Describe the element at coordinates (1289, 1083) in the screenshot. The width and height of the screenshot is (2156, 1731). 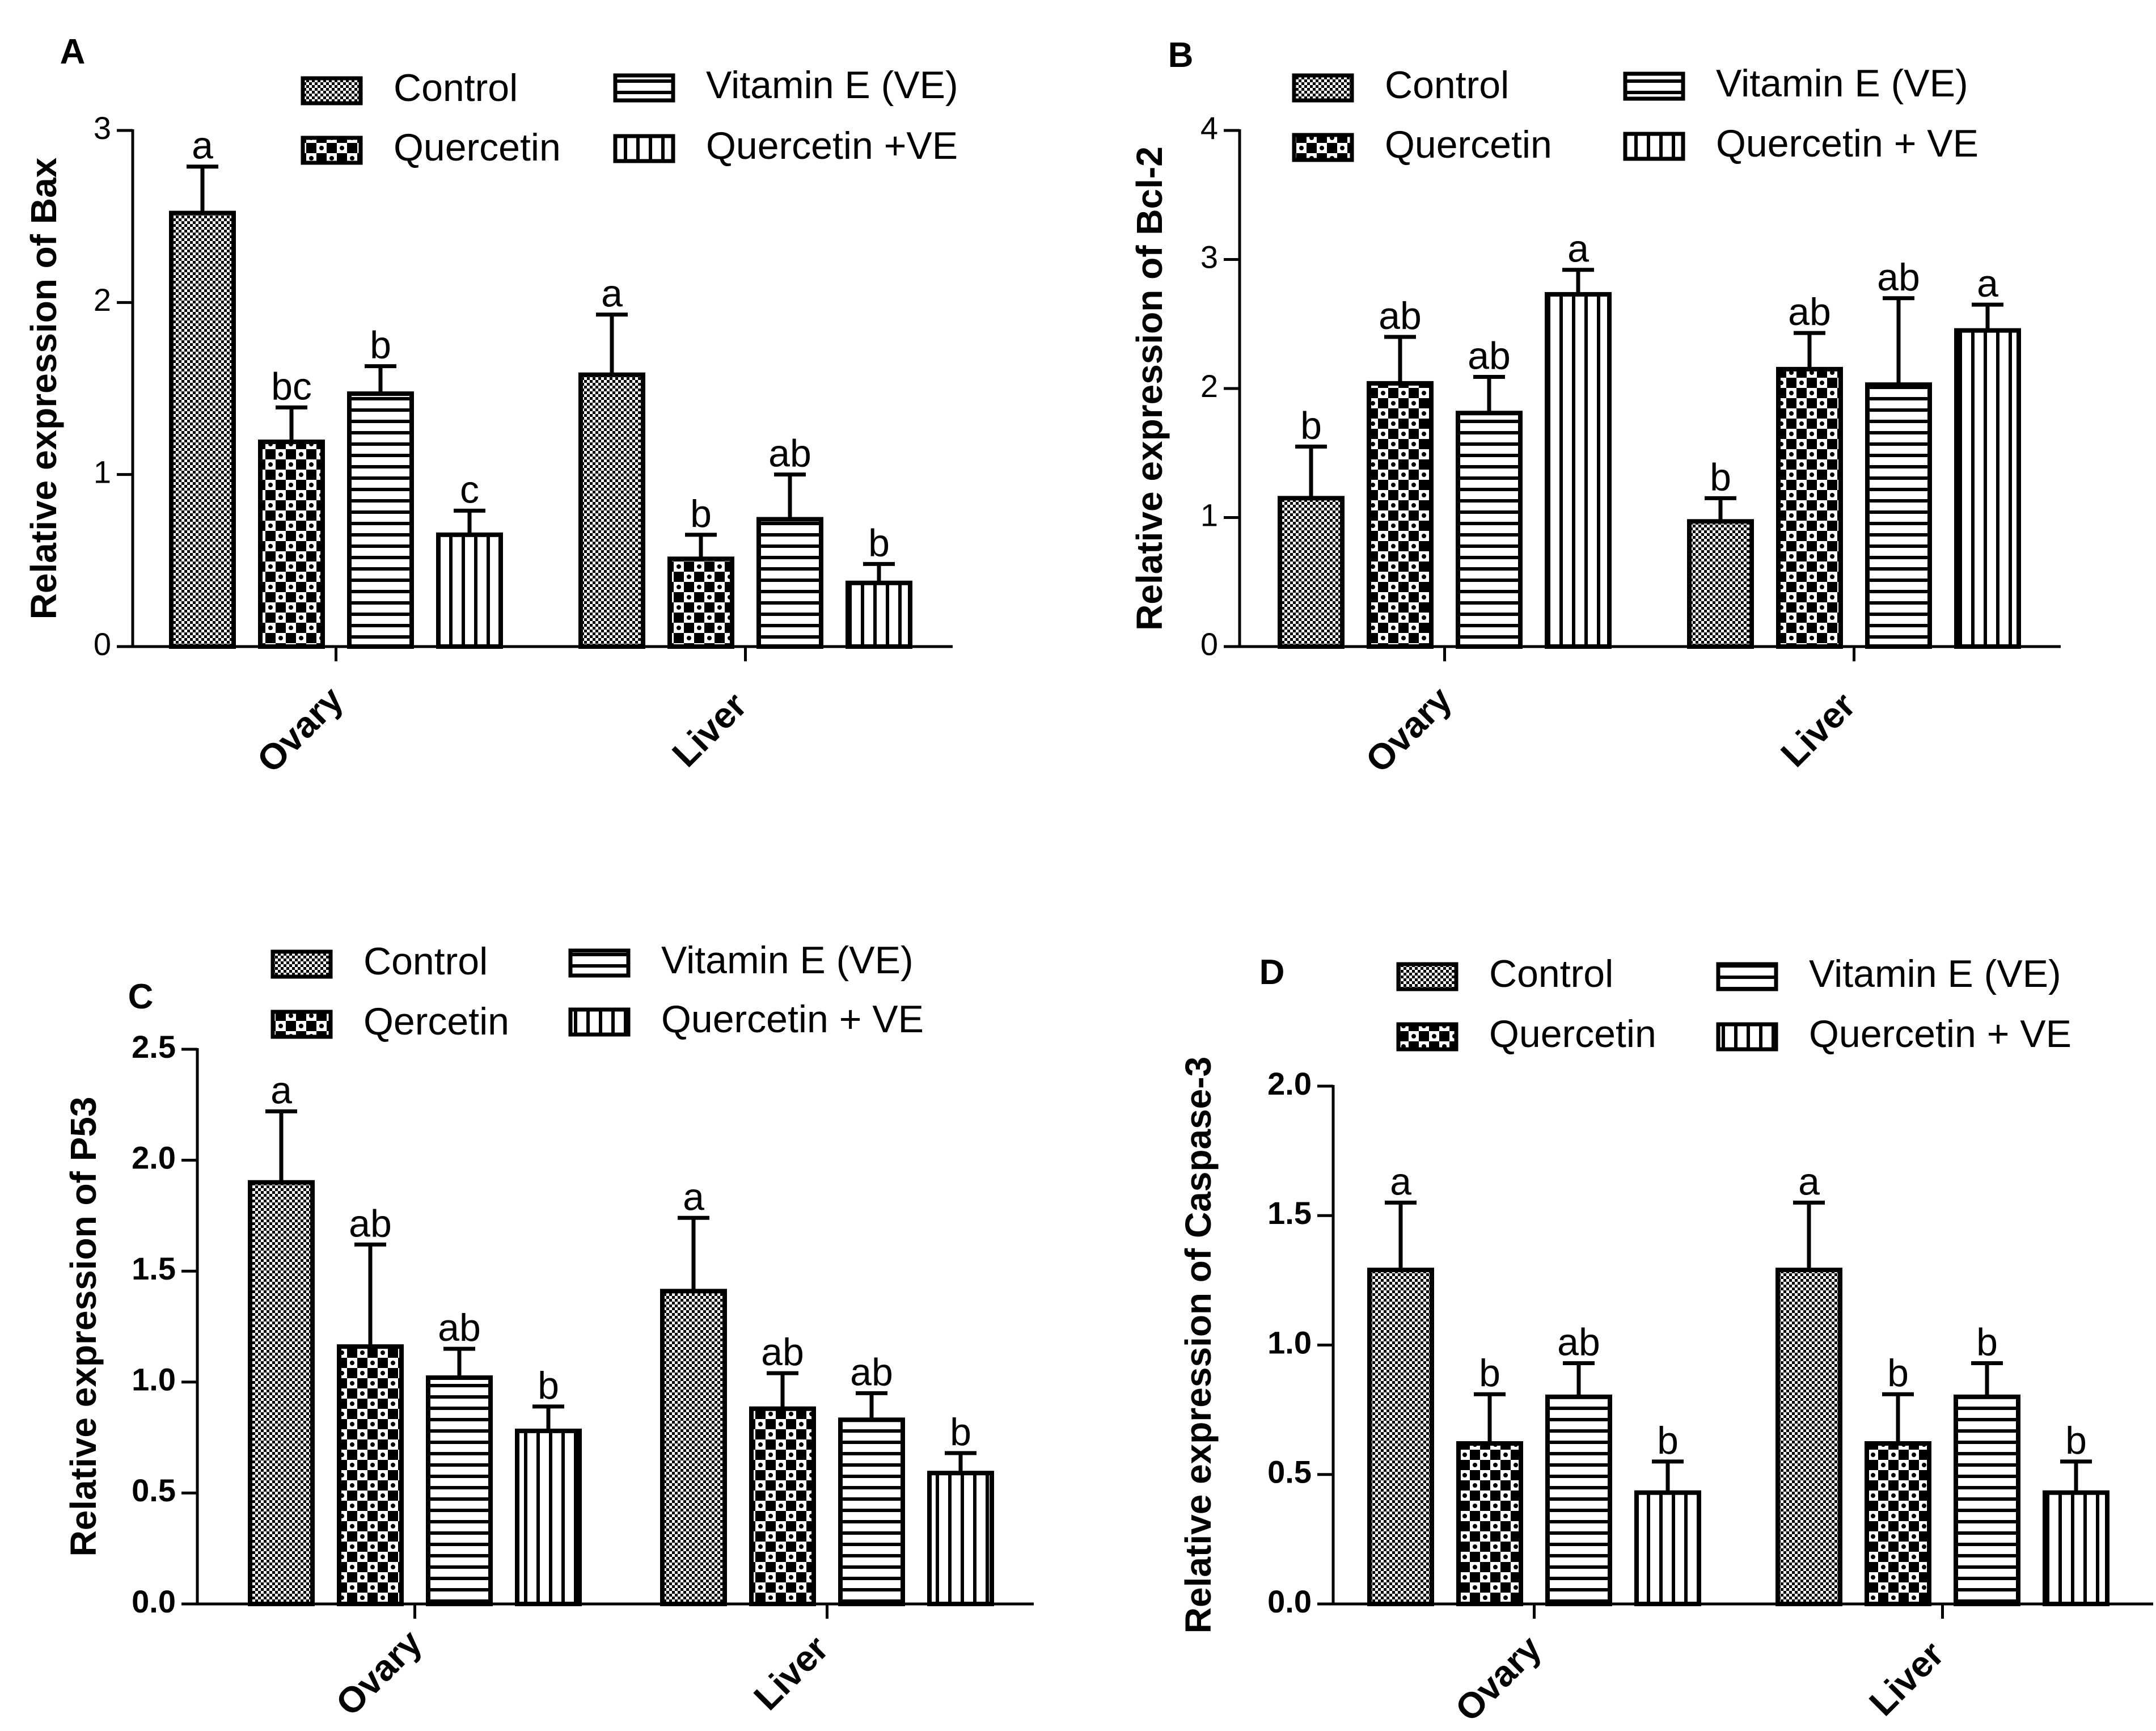
I see `y-tick-label: 2.0` at that location.